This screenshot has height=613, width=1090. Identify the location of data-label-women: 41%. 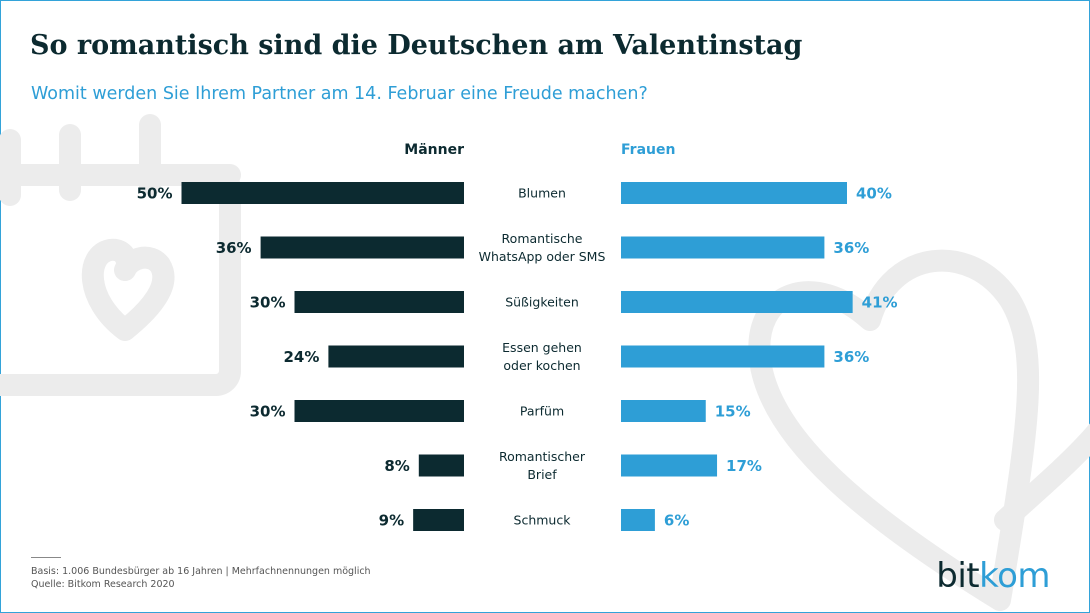
(880, 303).